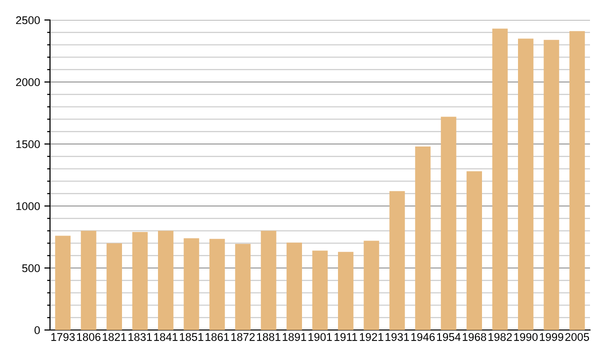 This screenshot has height=360, width=600. I want to click on x-tick-label: 1841, so click(166, 337).